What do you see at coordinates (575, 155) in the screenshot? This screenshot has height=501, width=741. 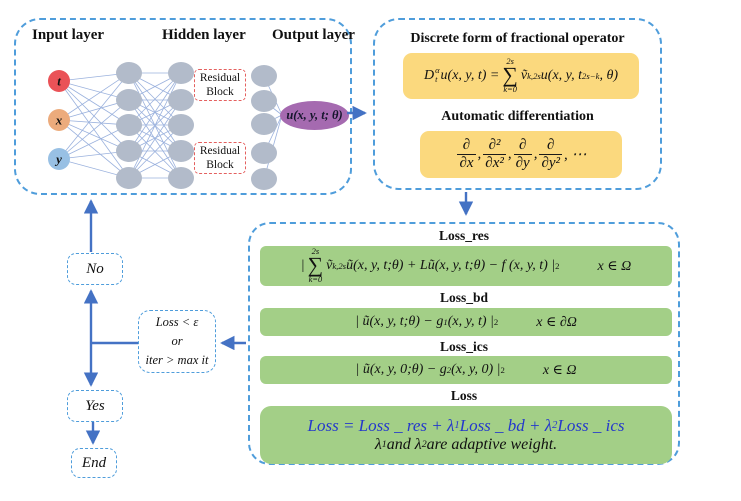 I see `math-token: , ⋯` at bounding box center [575, 155].